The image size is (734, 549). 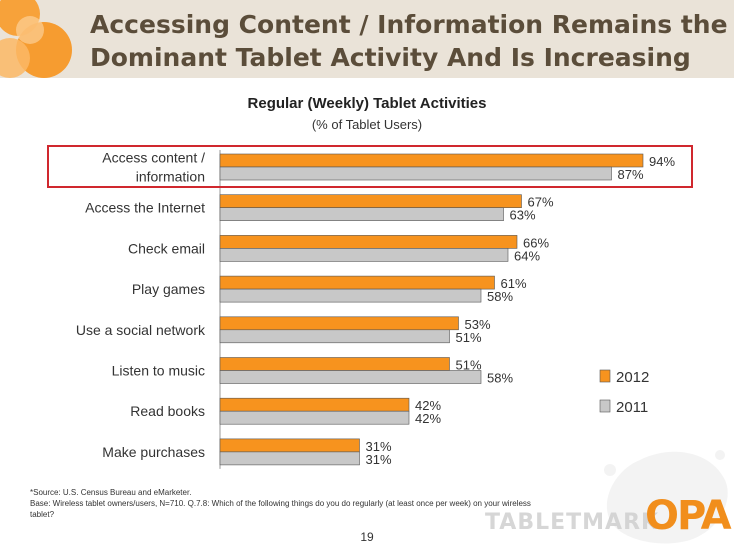 I want to click on category-label: Access content /, so click(x=153, y=158).